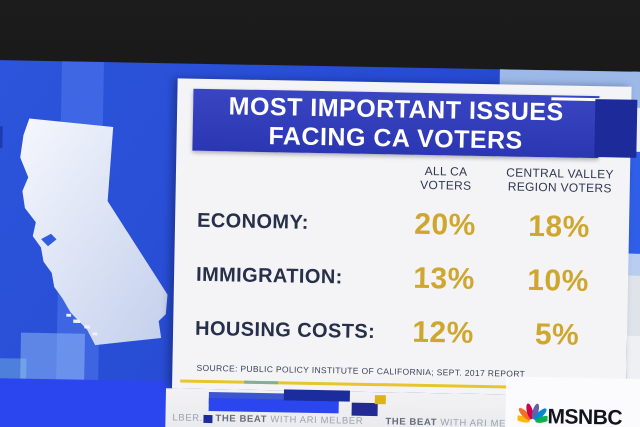 This screenshot has width=640, height=427. What do you see at coordinates (289, 420) in the screenshot?
I see `ticker-show-title-1: THE BEAT WITH ARI MELBER` at bounding box center [289, 420].